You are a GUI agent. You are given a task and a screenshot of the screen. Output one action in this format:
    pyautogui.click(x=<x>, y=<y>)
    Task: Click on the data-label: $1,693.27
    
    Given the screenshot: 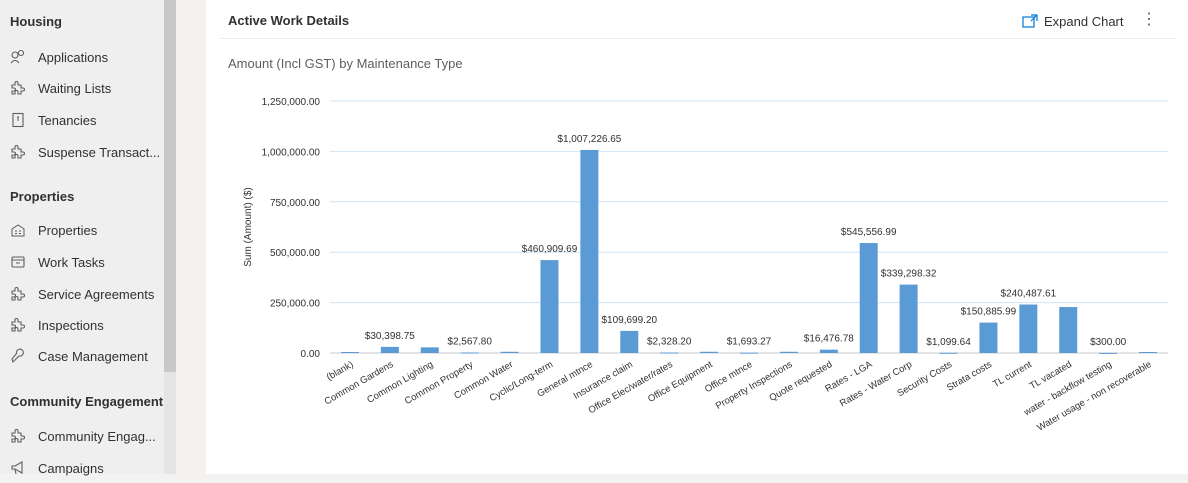 What is the action you would take?
    pyautogui.click(x=749, y=342)
    